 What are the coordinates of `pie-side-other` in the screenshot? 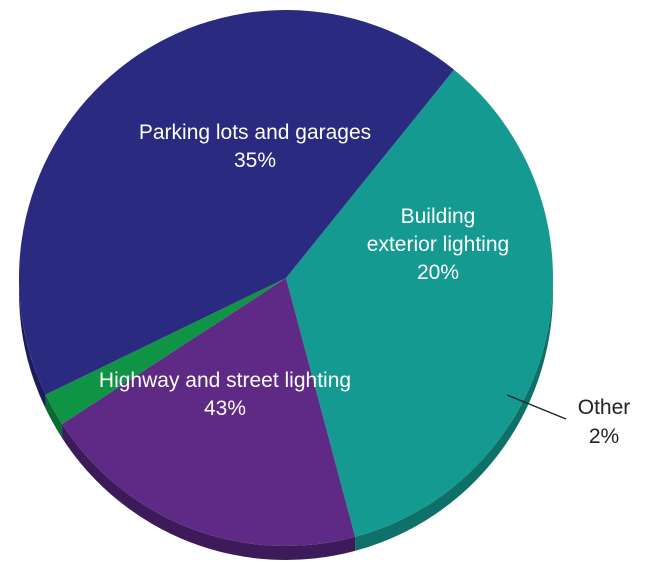 It's located at (54, 416).